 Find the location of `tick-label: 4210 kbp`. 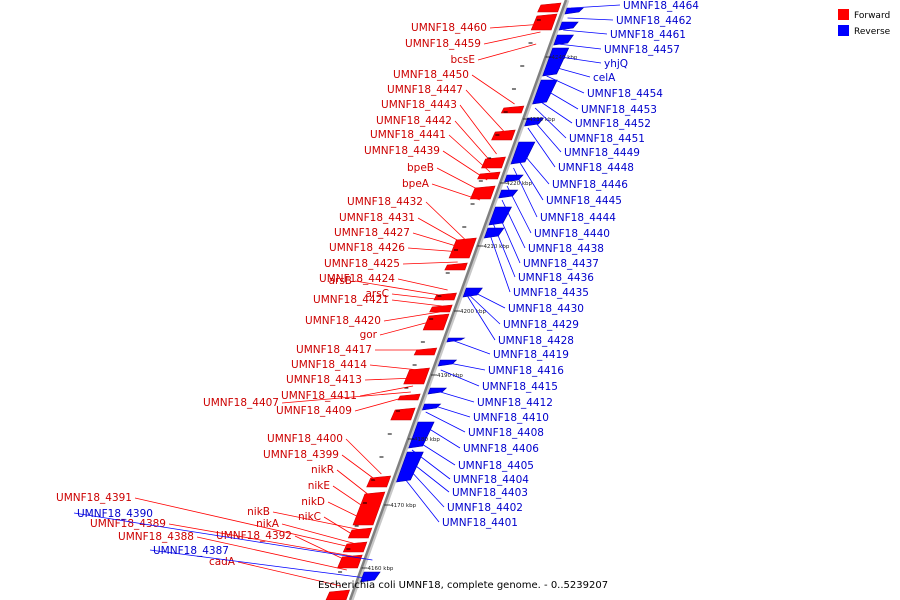

tick-label: 4210 kbp is located at coordinates (496, 247).